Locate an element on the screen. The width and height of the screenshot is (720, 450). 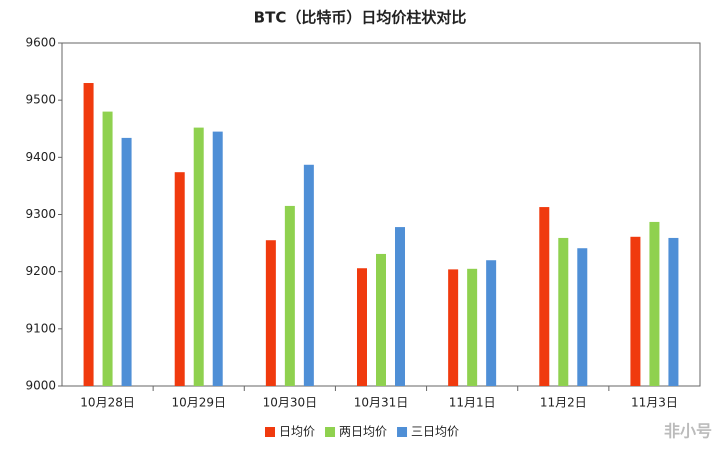
legend-label: 日均价 is located at coordinates (297, 432).